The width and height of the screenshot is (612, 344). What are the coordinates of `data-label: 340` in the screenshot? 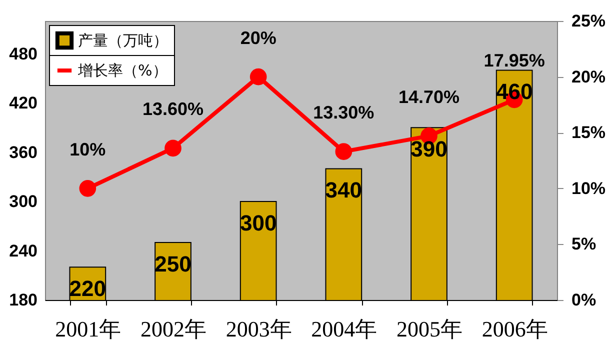 It's located at (343, 190).